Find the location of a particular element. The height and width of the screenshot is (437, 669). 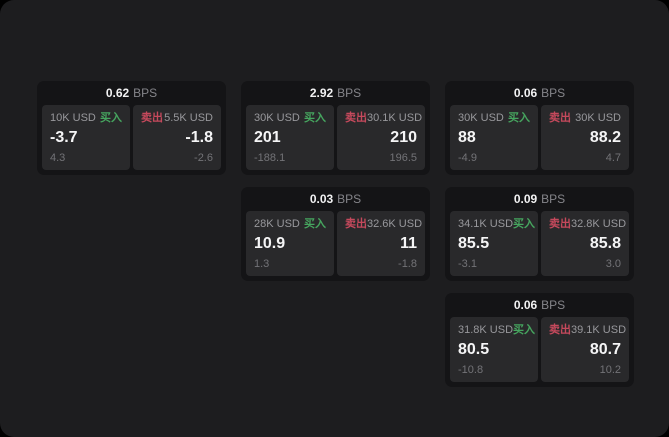

sell-amount-label: 32.6K USD is located at coordinates (395, 224).